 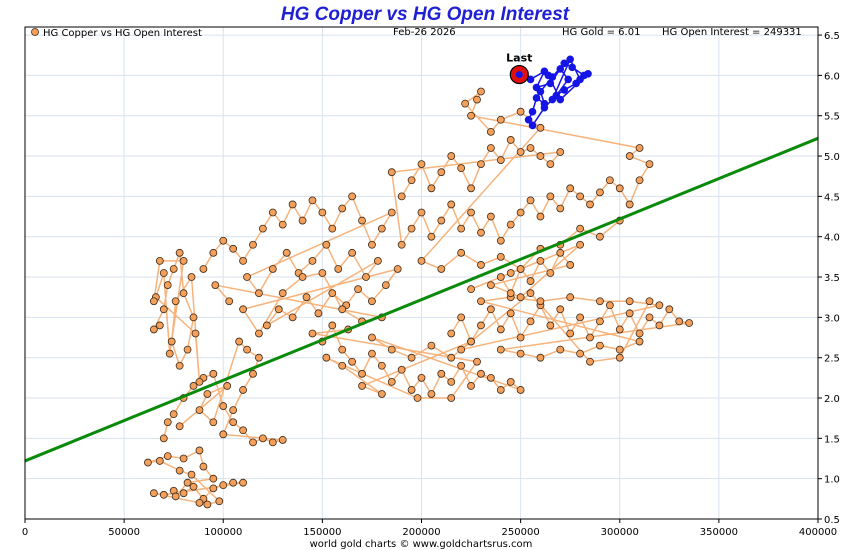 I want to click on legend-label: HG Copper vs HG Open Interest, so click(x=122, y=33).